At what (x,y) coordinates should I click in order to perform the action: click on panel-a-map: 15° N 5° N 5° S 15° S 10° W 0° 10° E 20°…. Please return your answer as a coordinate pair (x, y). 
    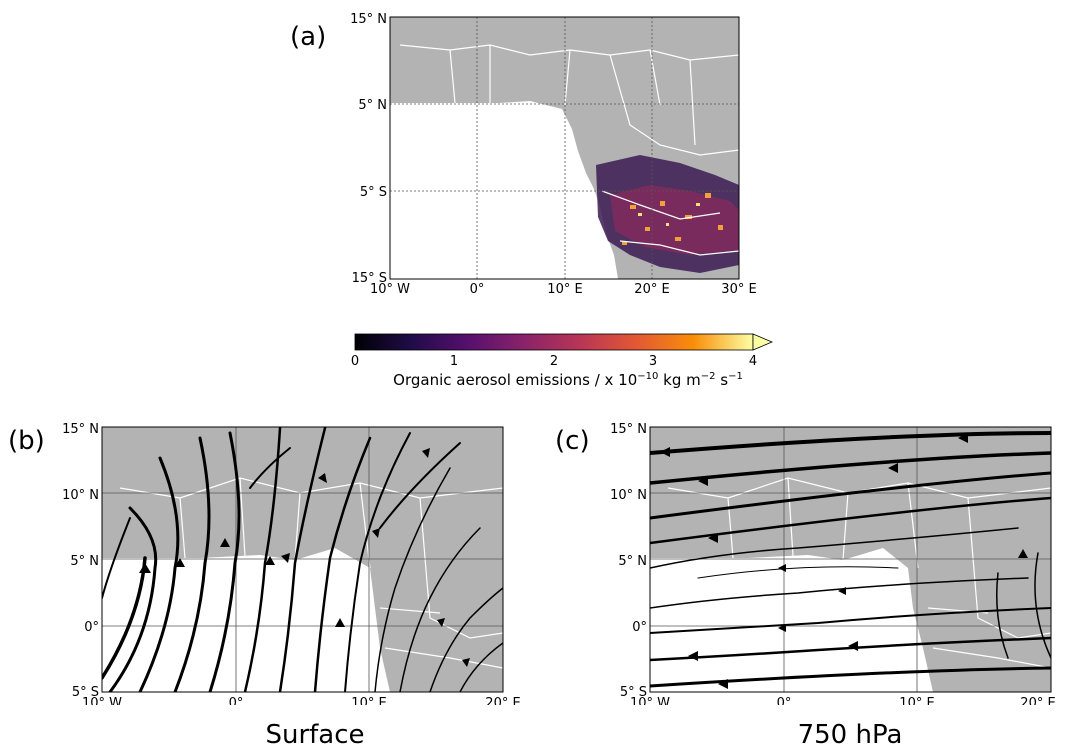
    Looking at the image, I should click on (553, 154).